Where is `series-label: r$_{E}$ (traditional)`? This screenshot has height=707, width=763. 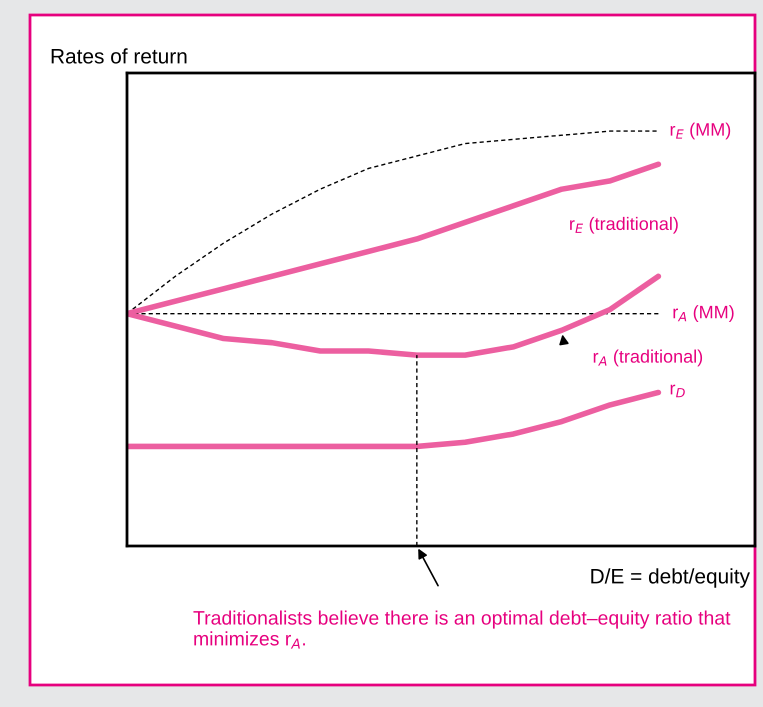 series-label: r$_{E}$ (traditional) is located at coordinates (624, 225).